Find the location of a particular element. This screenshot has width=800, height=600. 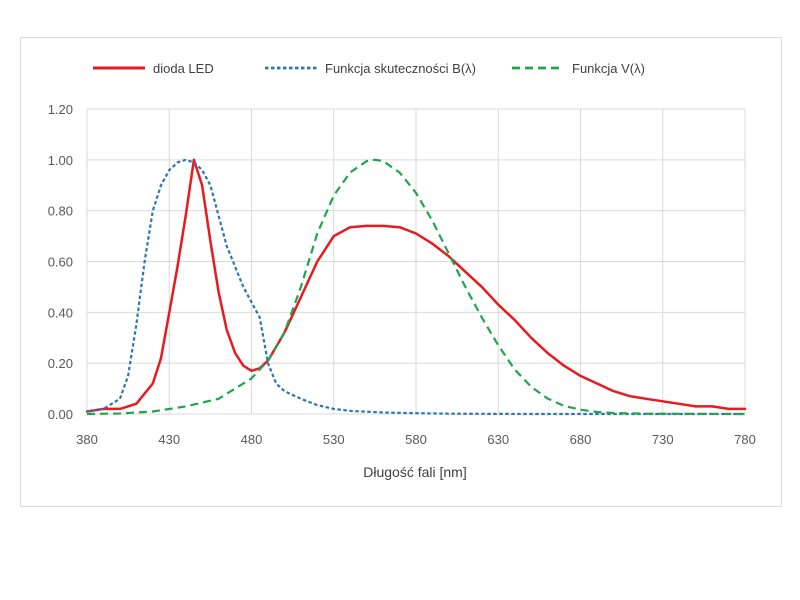

x-axis-title: Długość fali [nm] is located at coordinates (414, 472).